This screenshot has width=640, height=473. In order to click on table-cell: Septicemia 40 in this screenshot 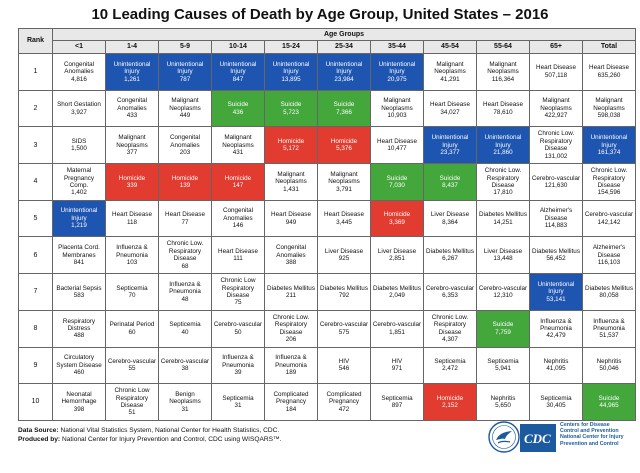, I will do `click(185, 328)`.